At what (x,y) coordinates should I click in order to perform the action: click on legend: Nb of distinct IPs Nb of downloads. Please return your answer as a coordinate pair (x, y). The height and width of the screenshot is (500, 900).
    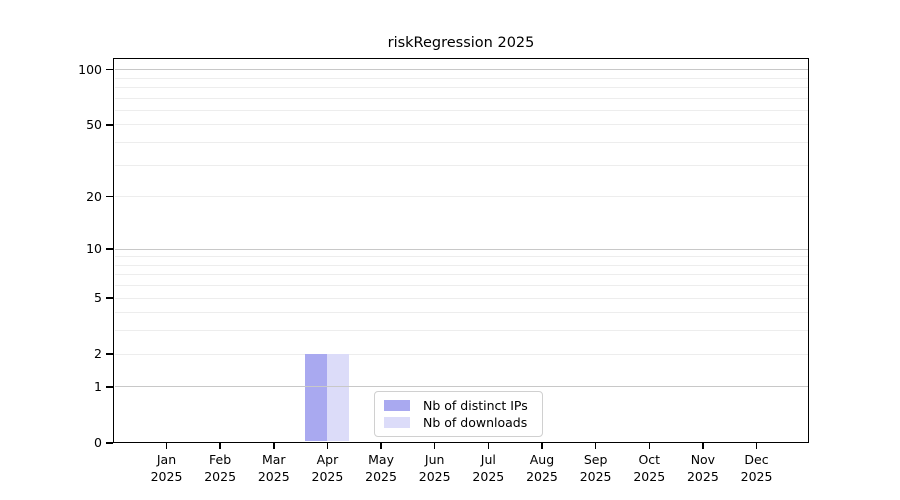
    Looking at the image, I should click on (458, 414).